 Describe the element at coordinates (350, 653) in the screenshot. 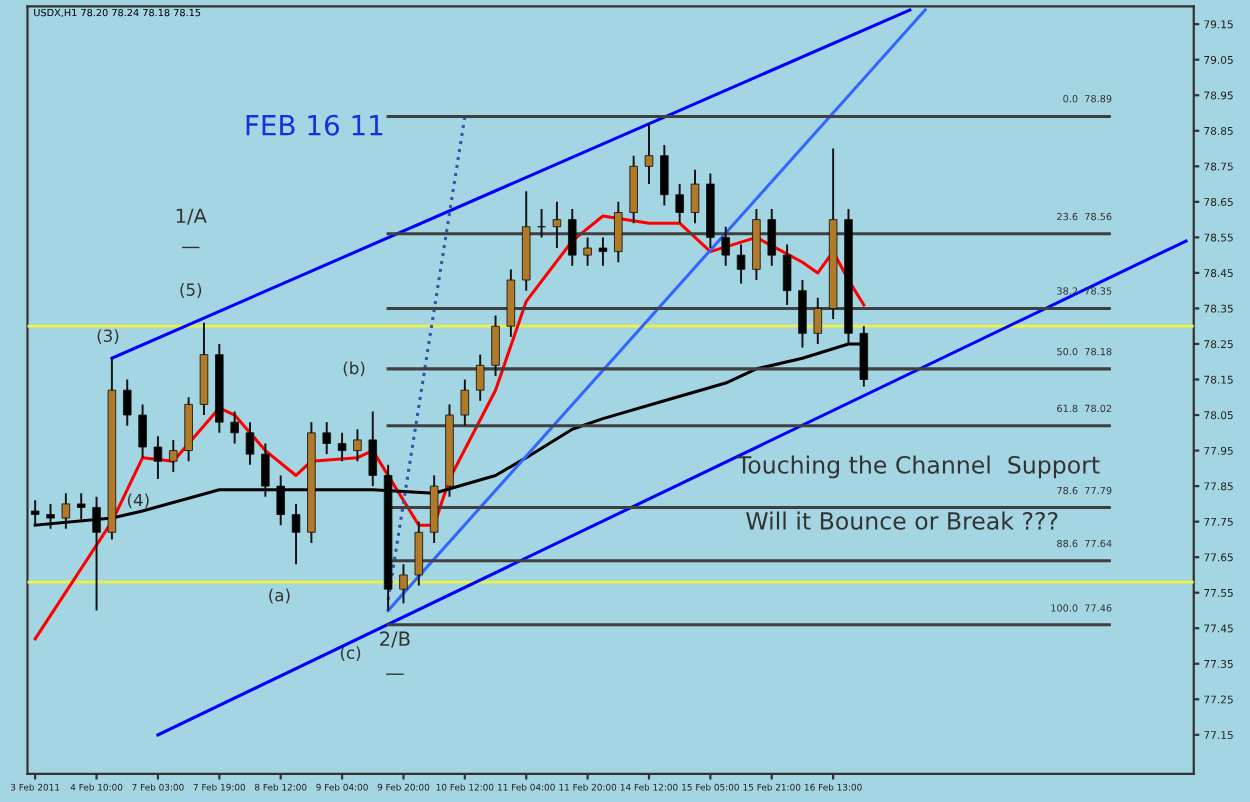

I see `annotation: (c)` at that location.